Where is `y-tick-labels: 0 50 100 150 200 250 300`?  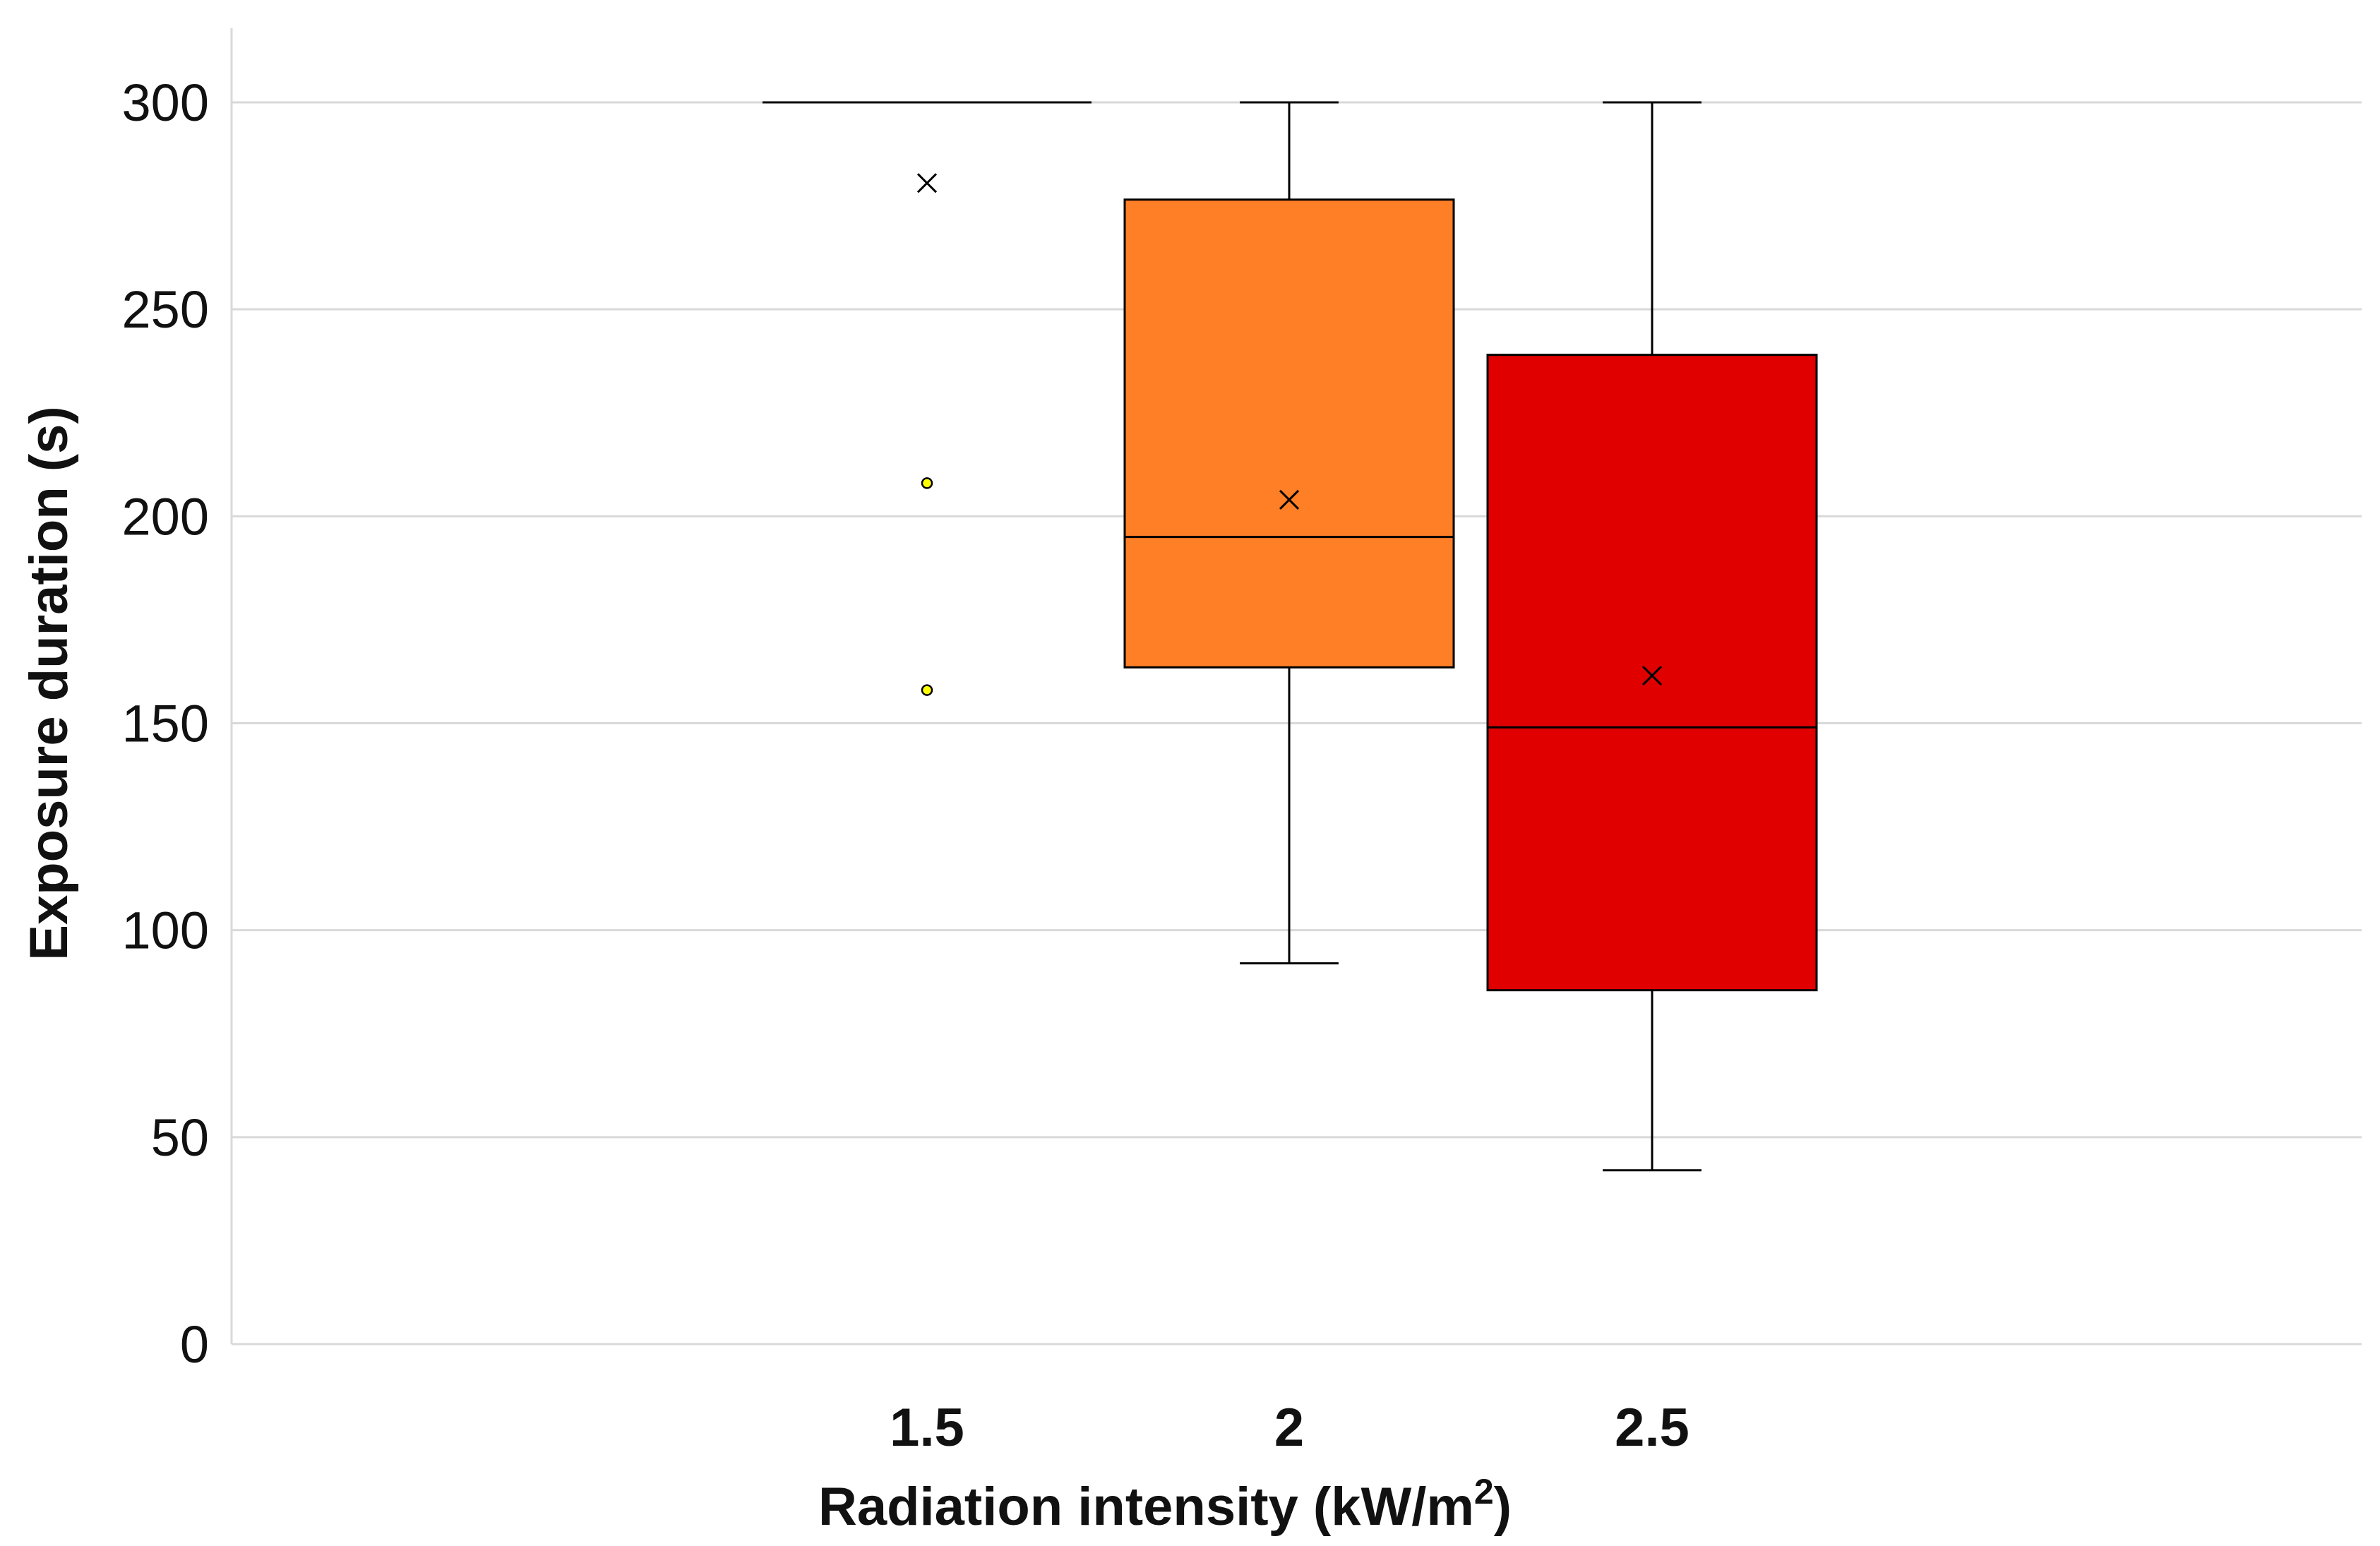 y-tick-labels: 0 50 100 150 200 250 300 is located at coordinates (165, 723).